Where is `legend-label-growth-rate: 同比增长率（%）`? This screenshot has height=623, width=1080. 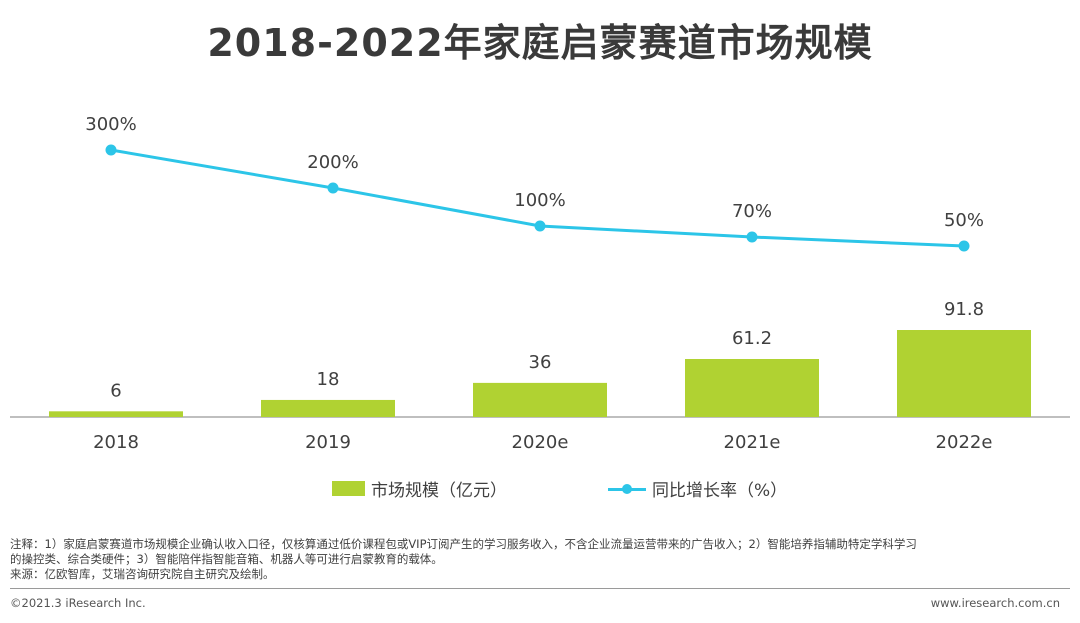
legend-label-growth-rate: 同比增长率（%） is located at coordinates (720, 491).